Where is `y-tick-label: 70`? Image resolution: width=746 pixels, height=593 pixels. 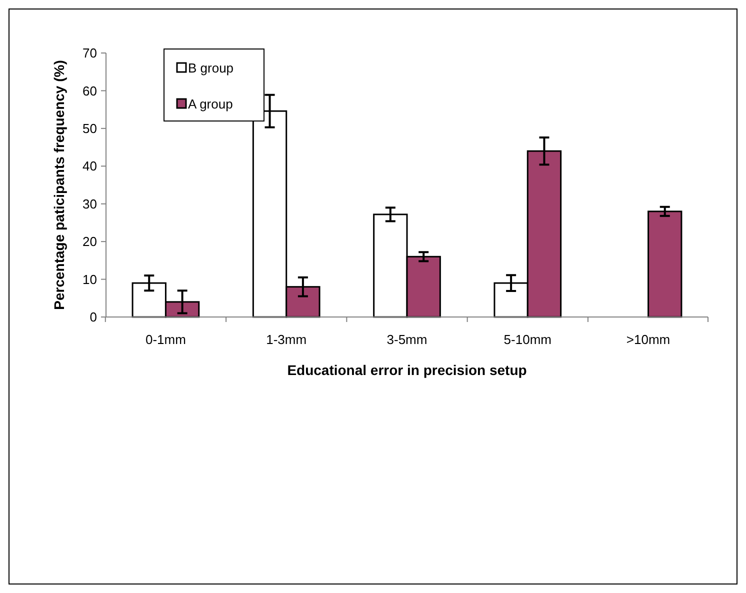 y-tick-label: 70 is located at coordinates (89, 53).